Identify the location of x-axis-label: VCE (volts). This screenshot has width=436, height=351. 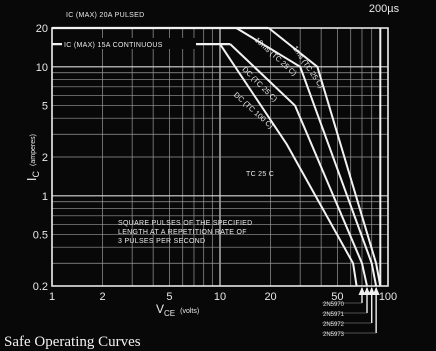
(177, 310).